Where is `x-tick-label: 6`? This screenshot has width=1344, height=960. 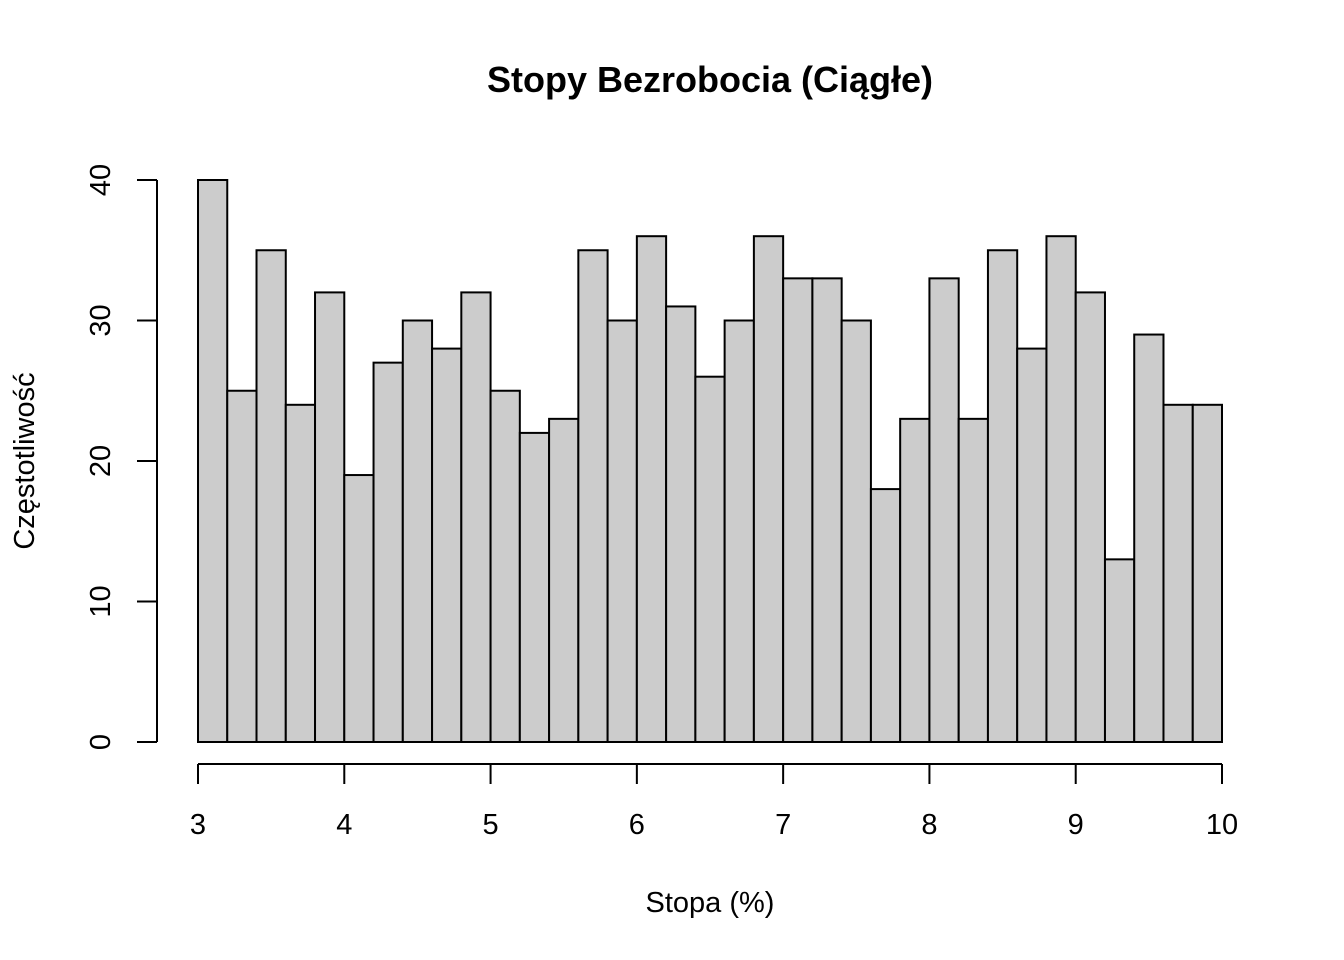
x-tick-label: 6 is located at coordinates (637, 825).